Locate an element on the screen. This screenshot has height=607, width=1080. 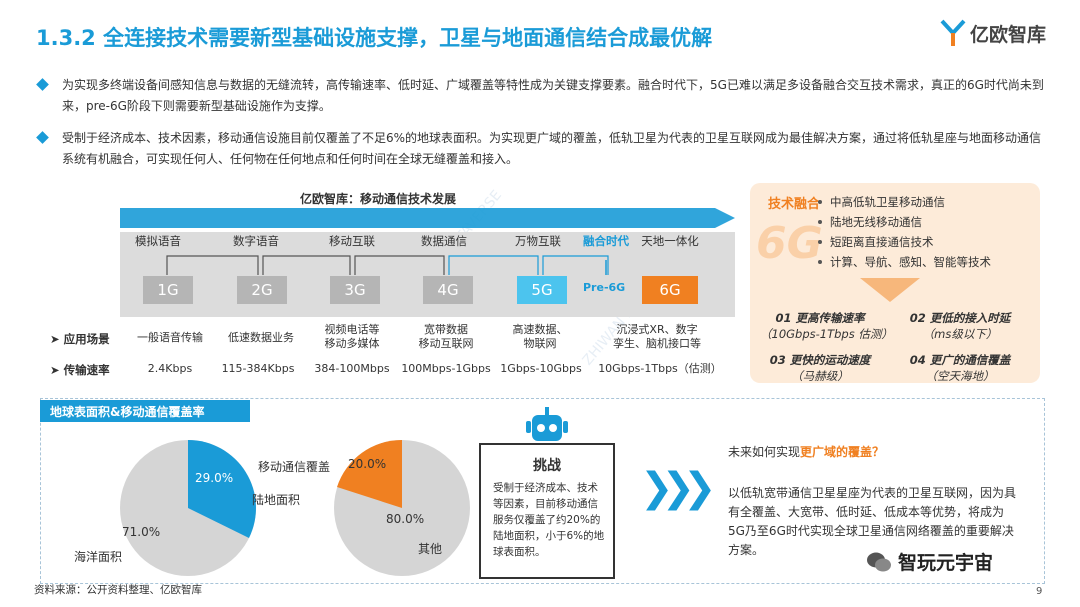
pie-label-land-pct: 29.0% is located at coordinates (214, 478).